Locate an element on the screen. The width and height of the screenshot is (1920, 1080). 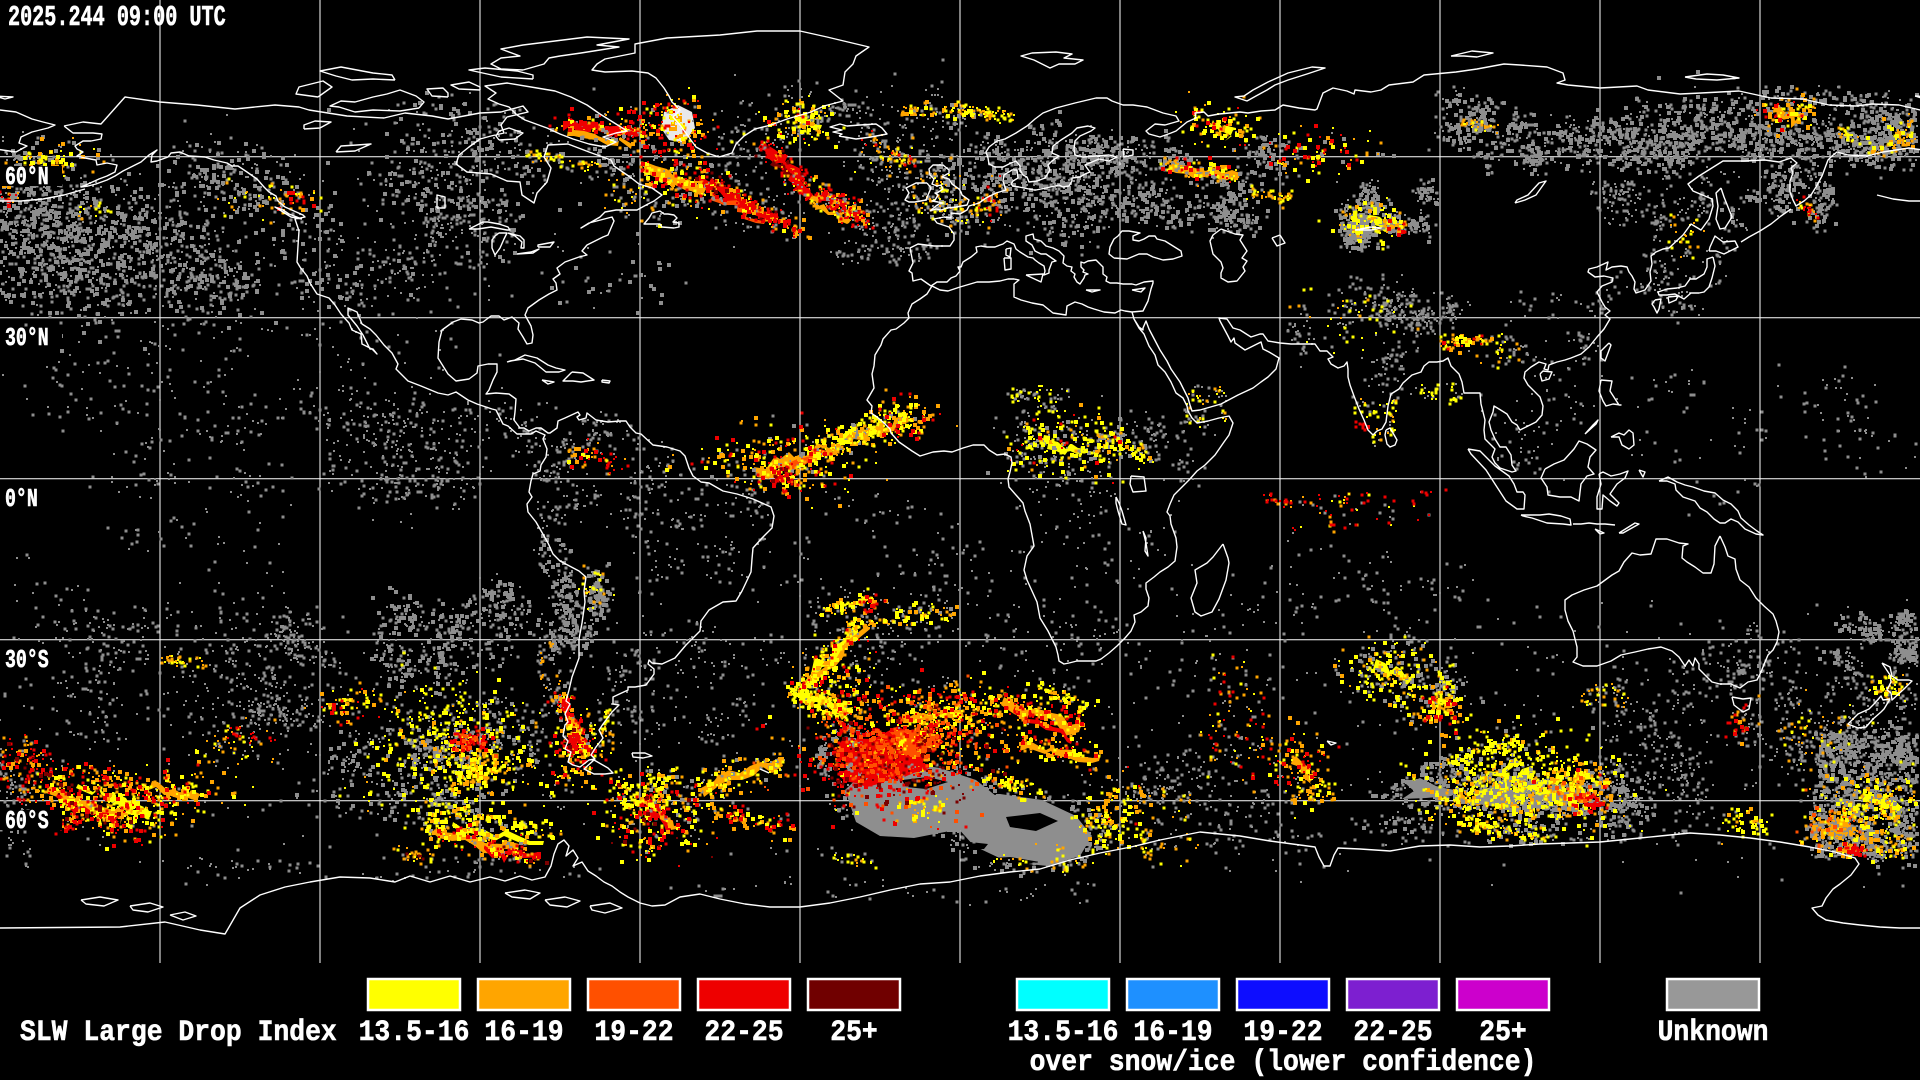
svg-text: 60°N is located at coordinates (27, 177).